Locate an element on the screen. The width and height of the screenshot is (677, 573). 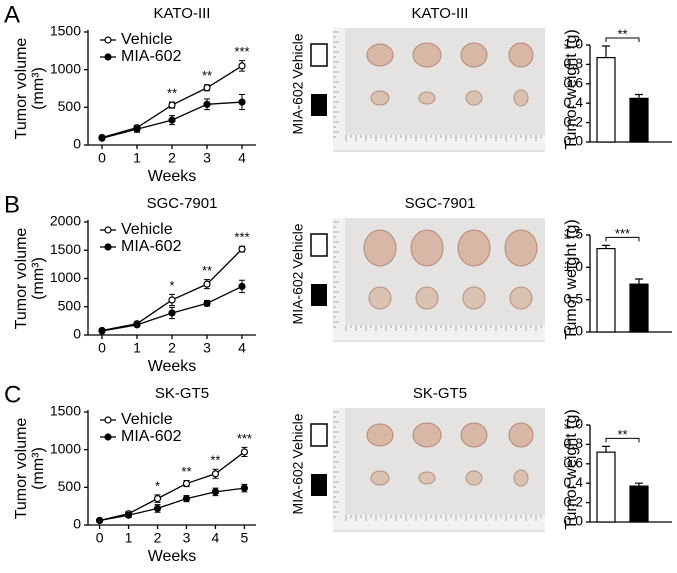
chart-title: SK-GT5 is located at coordinates (182, 393).